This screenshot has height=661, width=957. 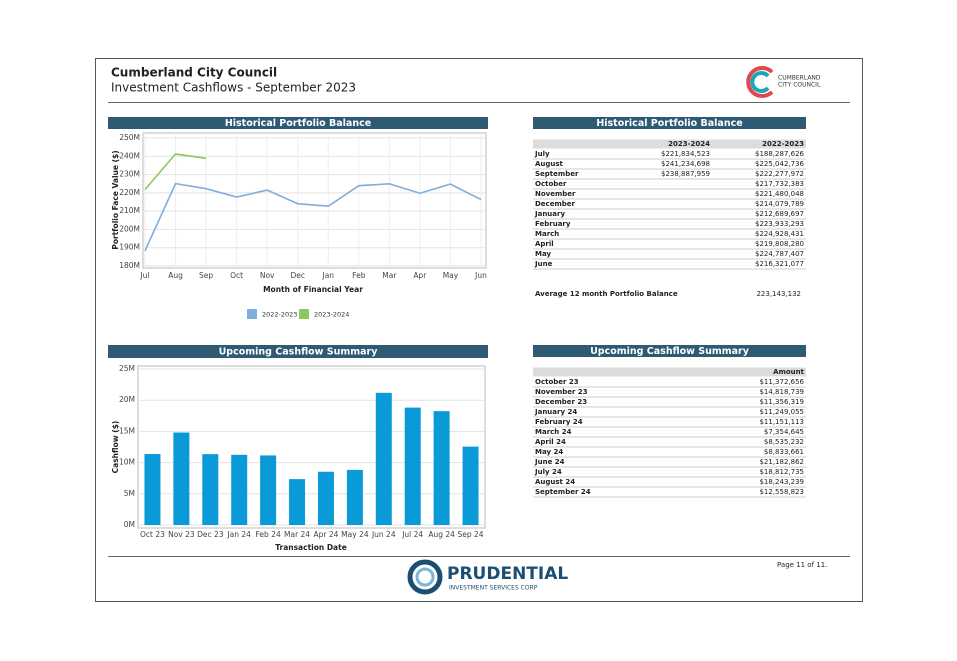 What do you see at coordinates (129, 210) in the screenshot?
I see `y-tick-label: 210M` at bounding box center [129, 210].